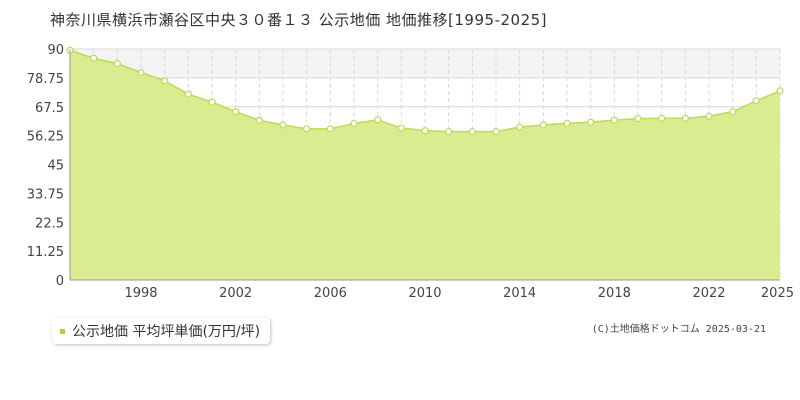  What do you see at coordinates (45, 137) in the screenshot?
I see `y-tick-label: 56.25` at bounding box center [45, 137].